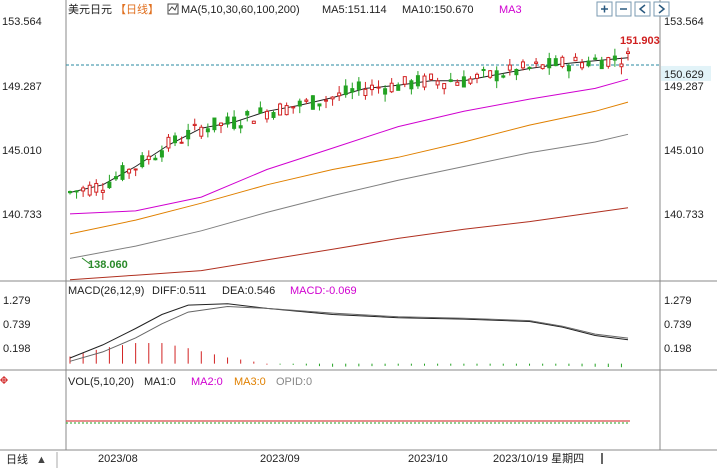  What do you see at coordinates (4, 380) in the screenshot?
I see `crosshair-icon` at bounding box center [4, 380].